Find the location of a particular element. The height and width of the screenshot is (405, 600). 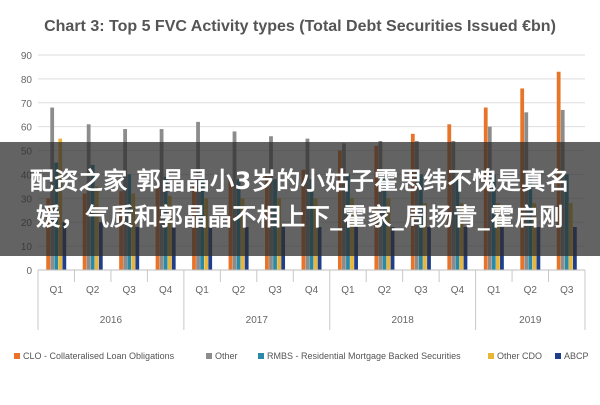

y-tick-label: 70 is located at coordinates (27, 104).